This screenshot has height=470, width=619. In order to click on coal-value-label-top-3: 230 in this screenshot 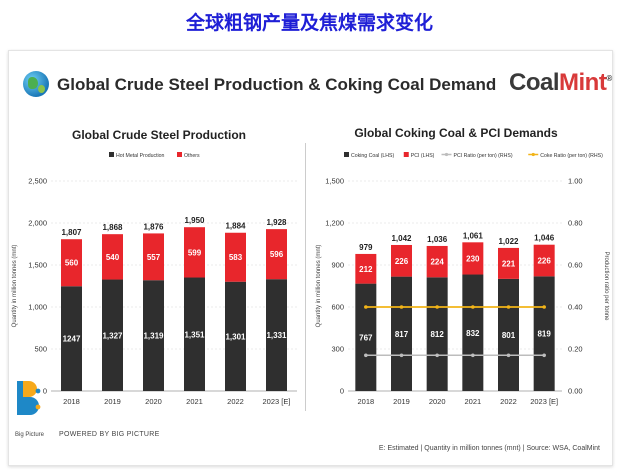, I will do `click(473, 258)`.